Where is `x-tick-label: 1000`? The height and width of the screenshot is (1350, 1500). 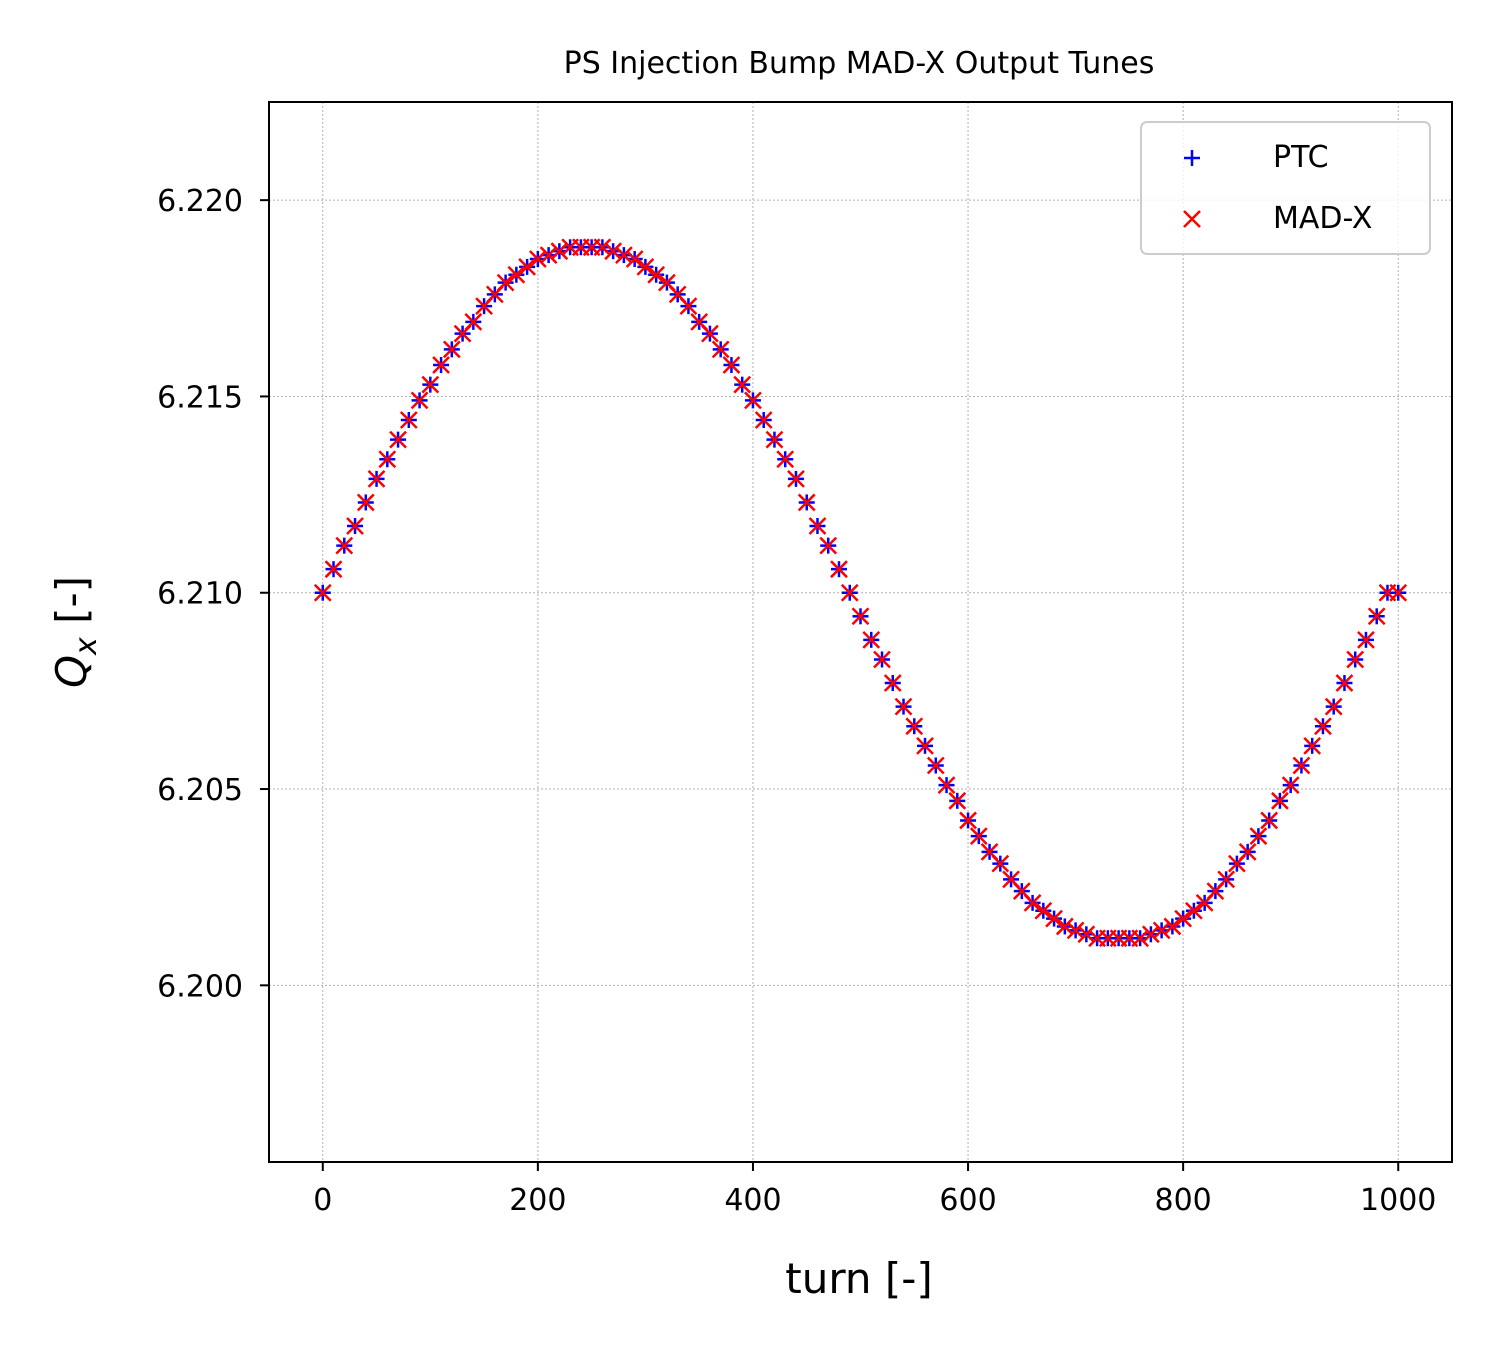
x-tick-label: 1000 is located at coordinates (1398, 1200).